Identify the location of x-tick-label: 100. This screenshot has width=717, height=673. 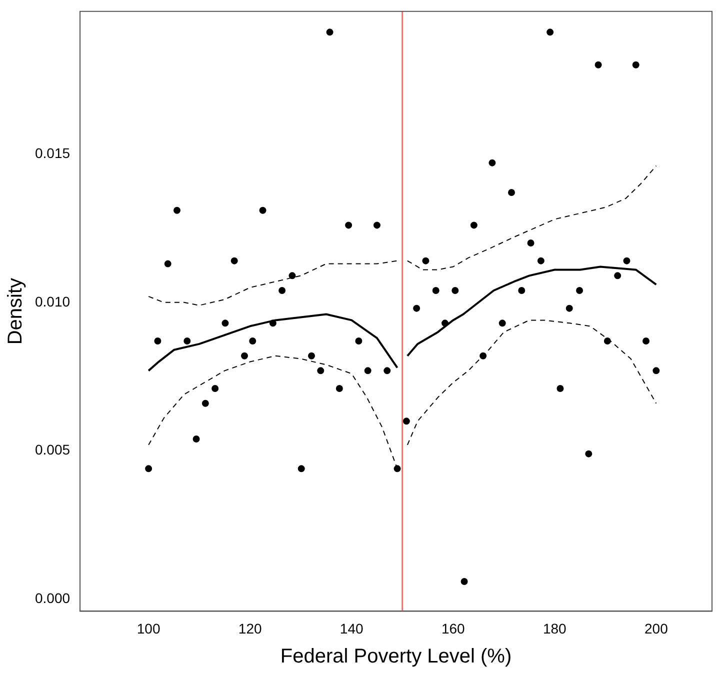
(148, 628).